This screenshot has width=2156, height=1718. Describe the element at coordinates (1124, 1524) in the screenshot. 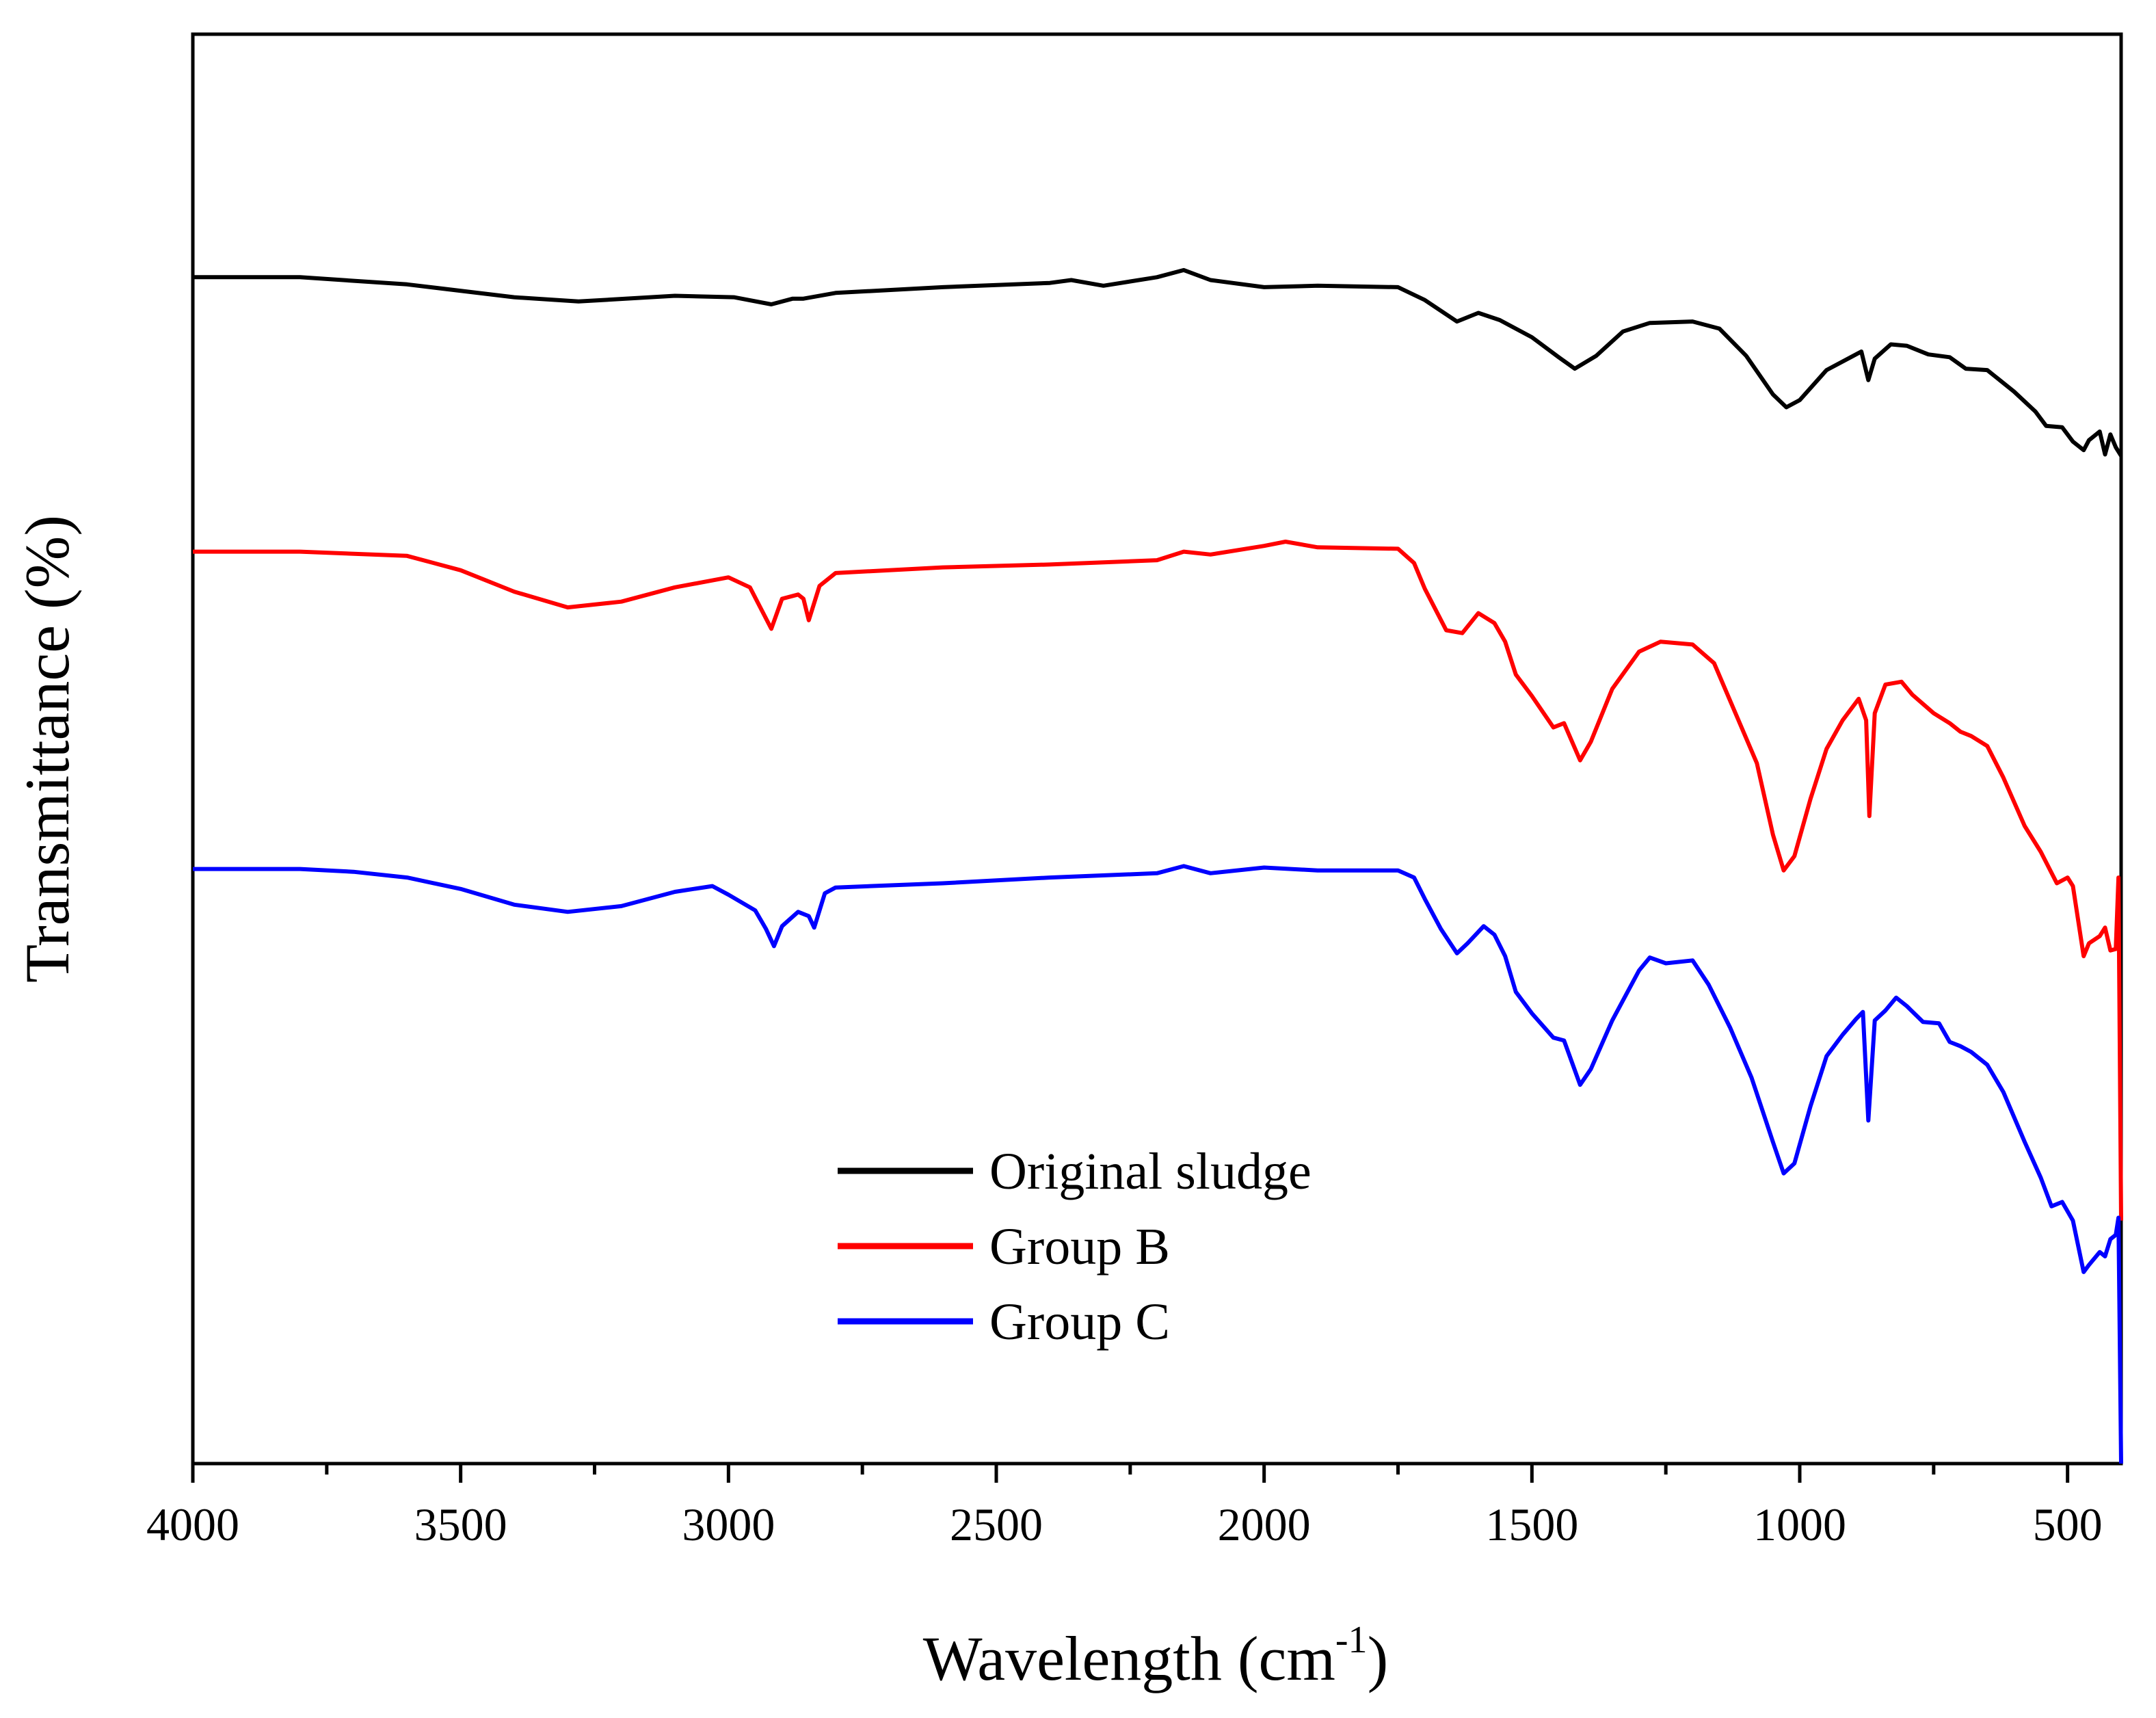

I see `x-axis-tick-labels: 4000 3500 3000 2500 2000 1500 1000 500` at that location.